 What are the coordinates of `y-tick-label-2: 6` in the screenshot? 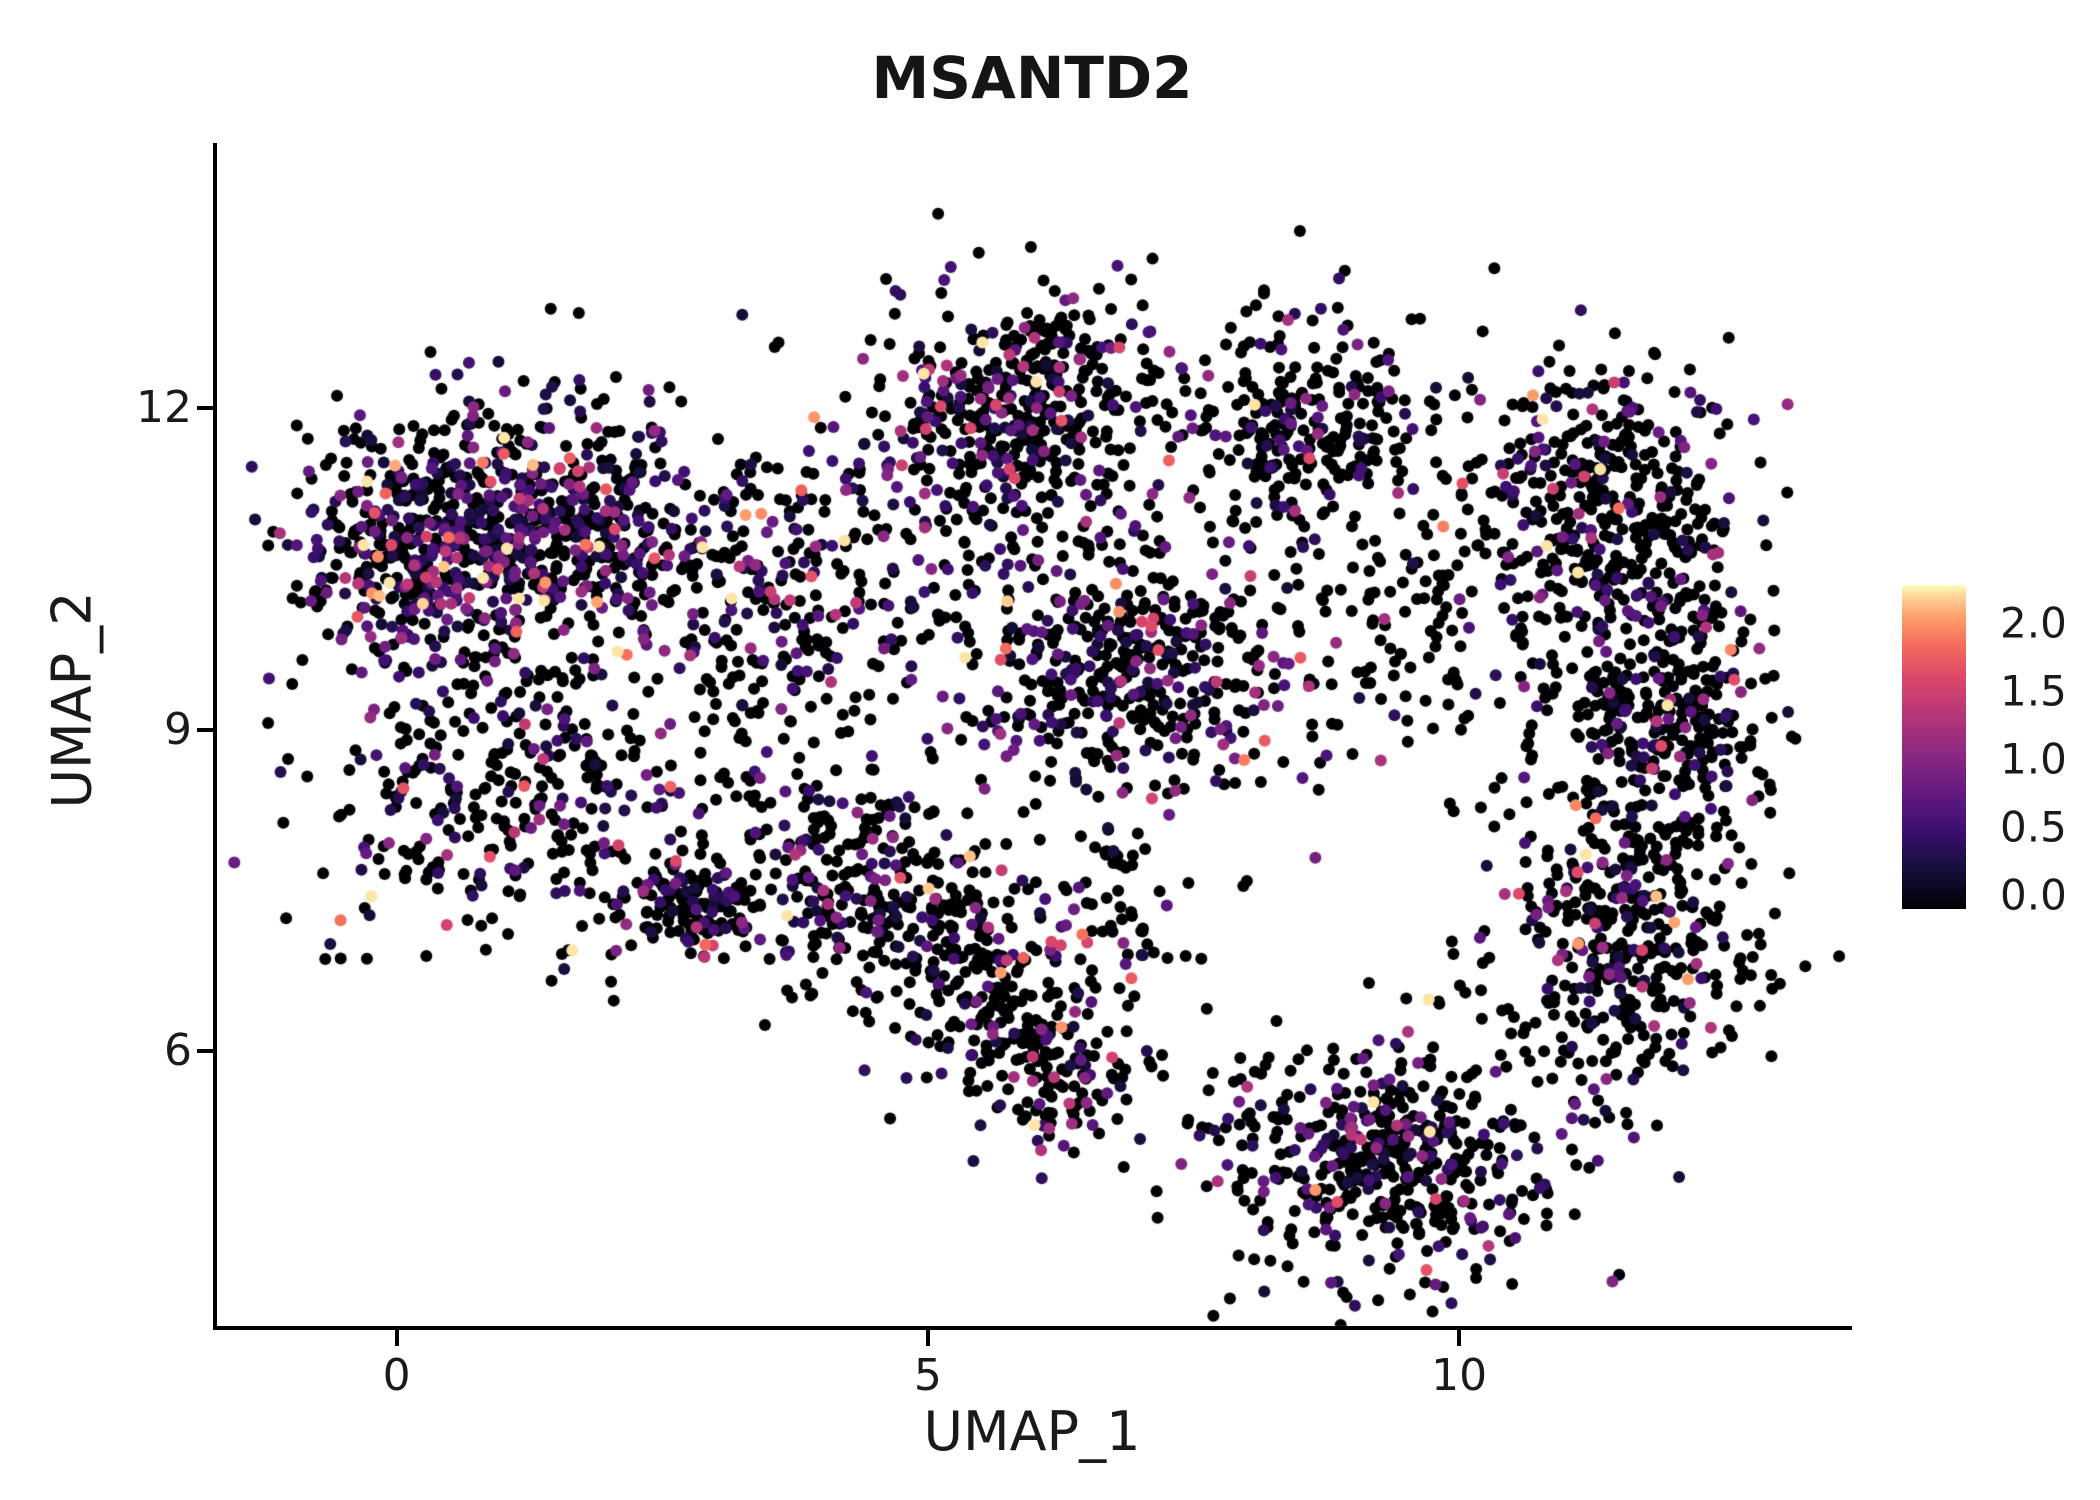 It's located at (178, 1051).